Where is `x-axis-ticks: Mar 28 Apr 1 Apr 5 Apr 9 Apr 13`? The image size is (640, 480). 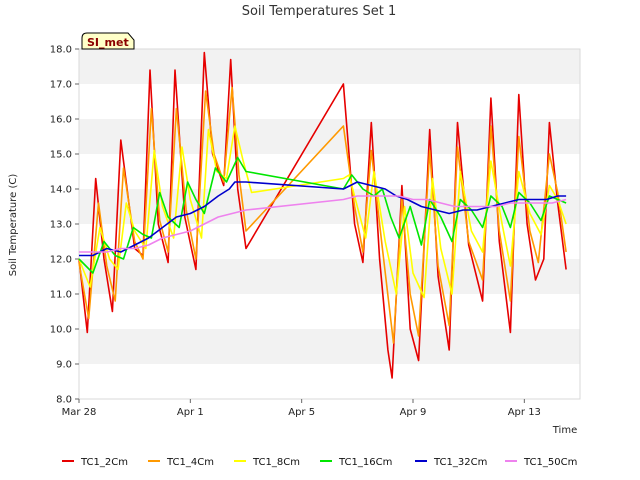 x-axis-ticks: Mar 28 Apr 1 Apr 5 Apr 9 Apr 13 is located at coordinates (301, 408).